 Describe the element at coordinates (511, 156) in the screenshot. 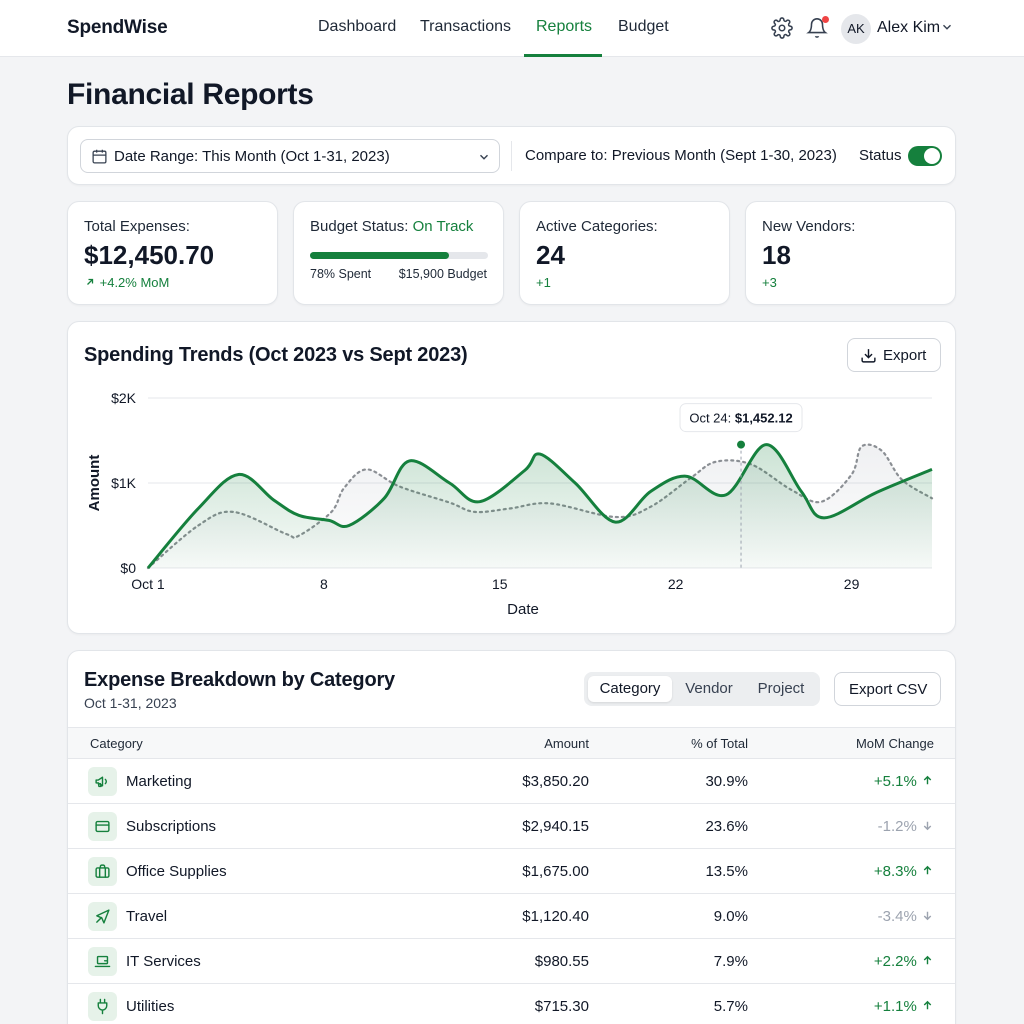

I see `filter-divider` at that location.